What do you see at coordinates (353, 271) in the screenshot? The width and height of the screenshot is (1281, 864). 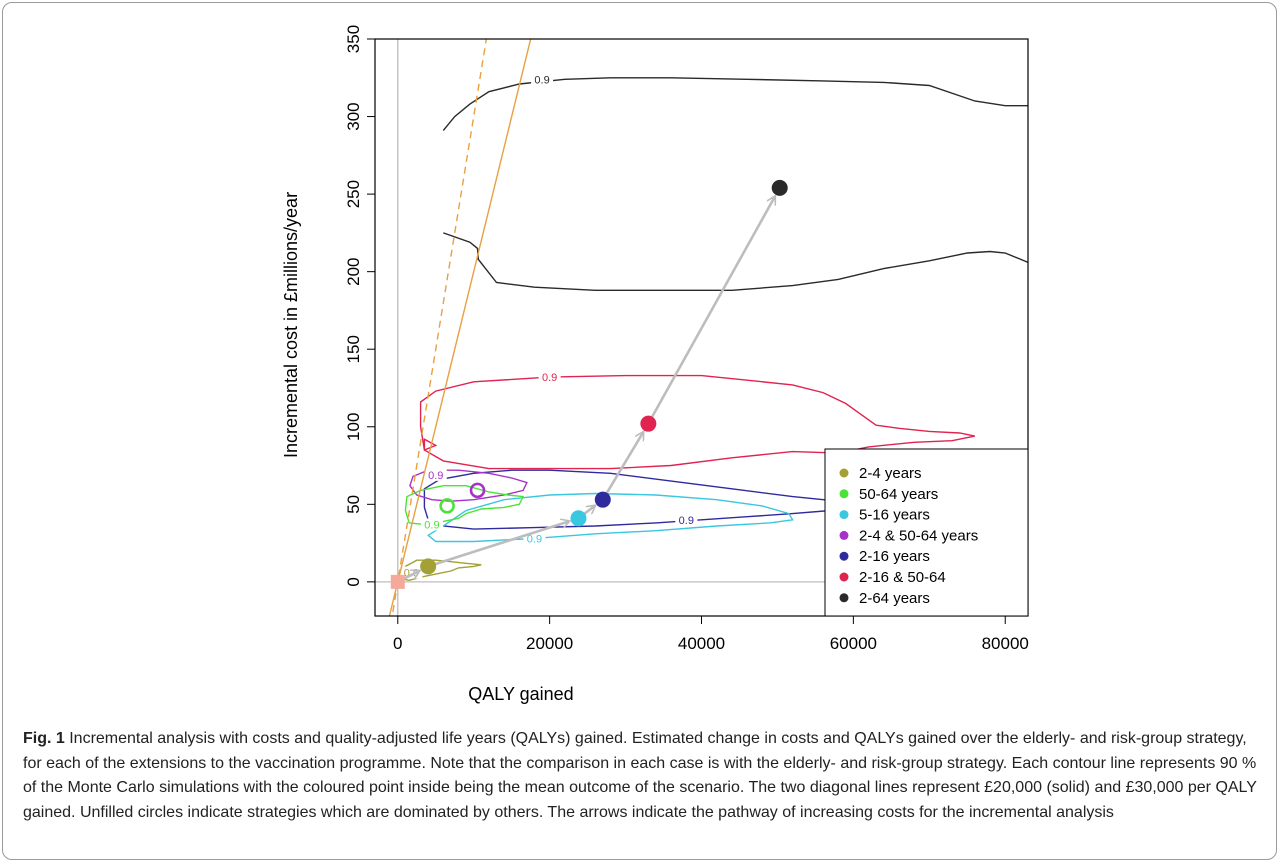 I see `y-tick-label: 200` at bounding box center [353, 271].